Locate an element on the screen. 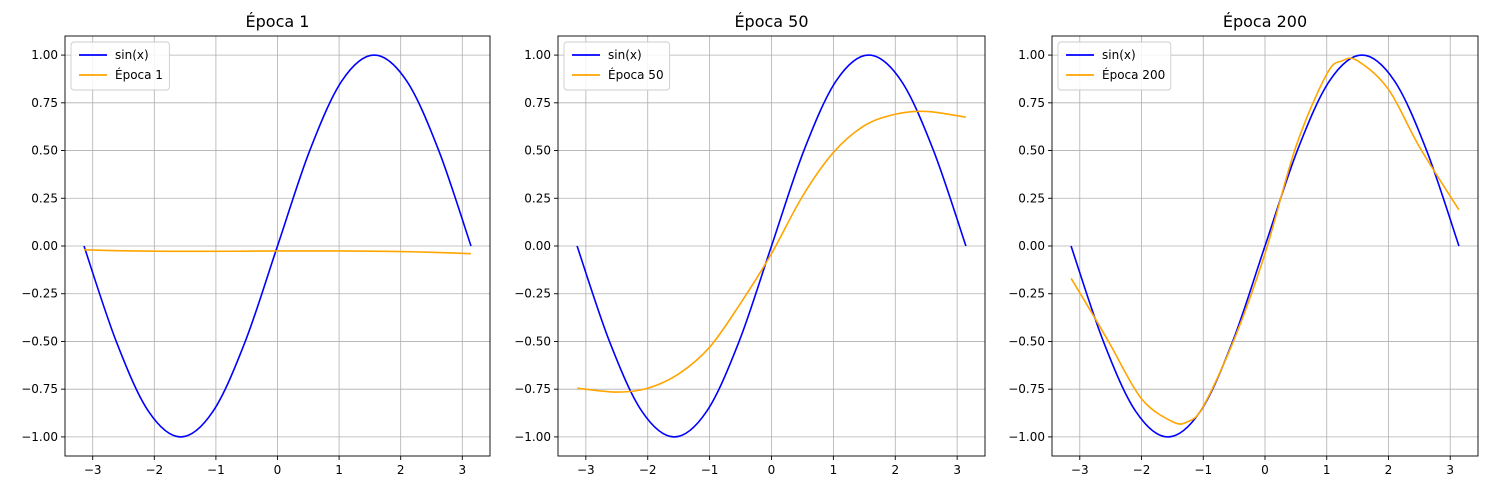 Image resolution: width=1490 pixels, height=490 pixels. legend: sin(x) Época 200 is located at coordinates (1114, 66).